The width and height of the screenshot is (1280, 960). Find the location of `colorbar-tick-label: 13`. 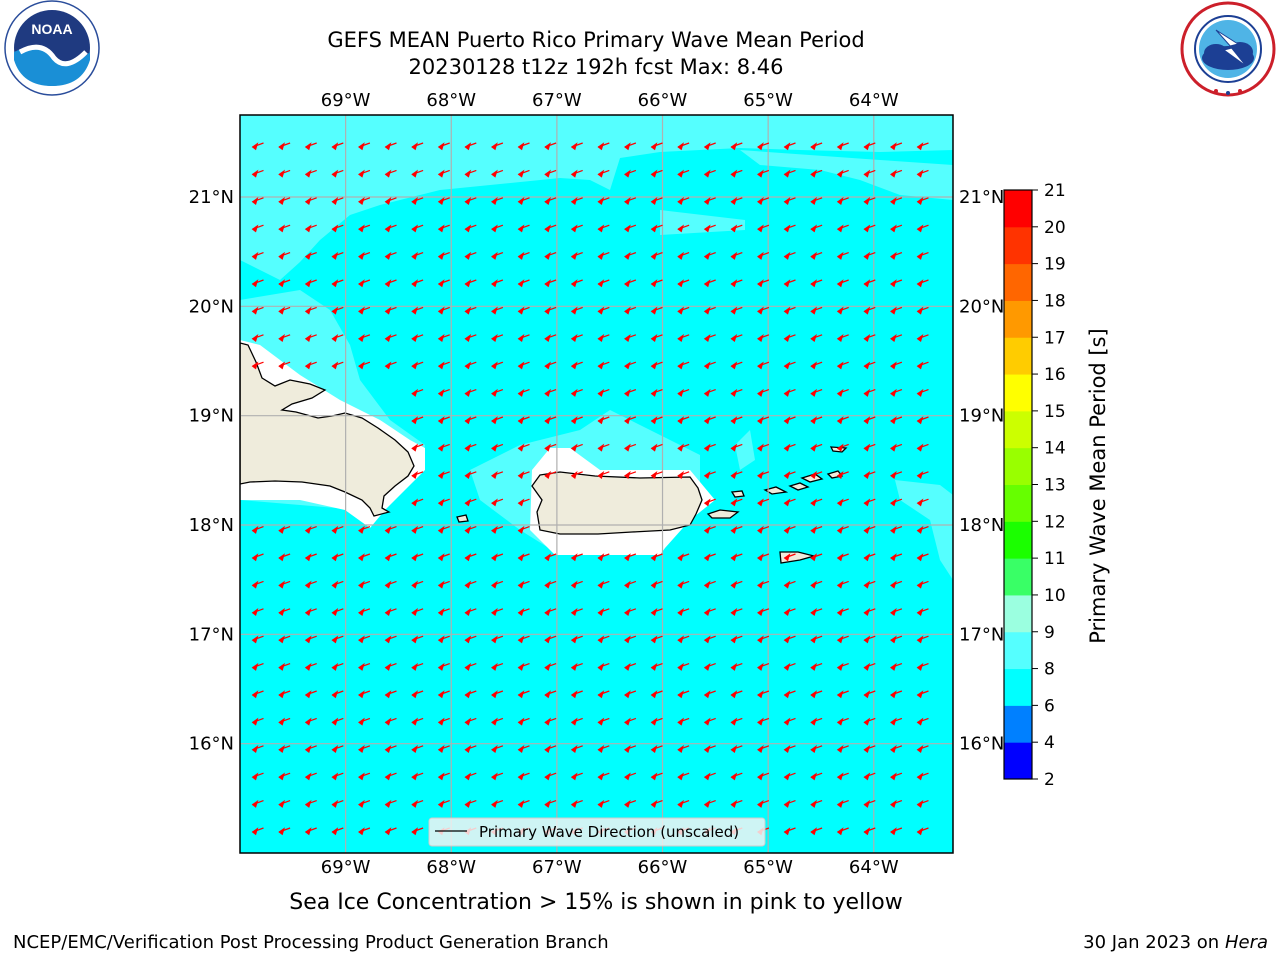

colorbar-tick-label: 13 is located at coordinates (1055, 486).